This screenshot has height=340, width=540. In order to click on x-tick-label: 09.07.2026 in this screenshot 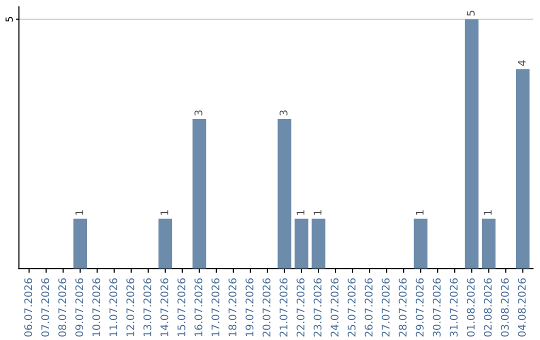, I will do `click(79, 307)`.